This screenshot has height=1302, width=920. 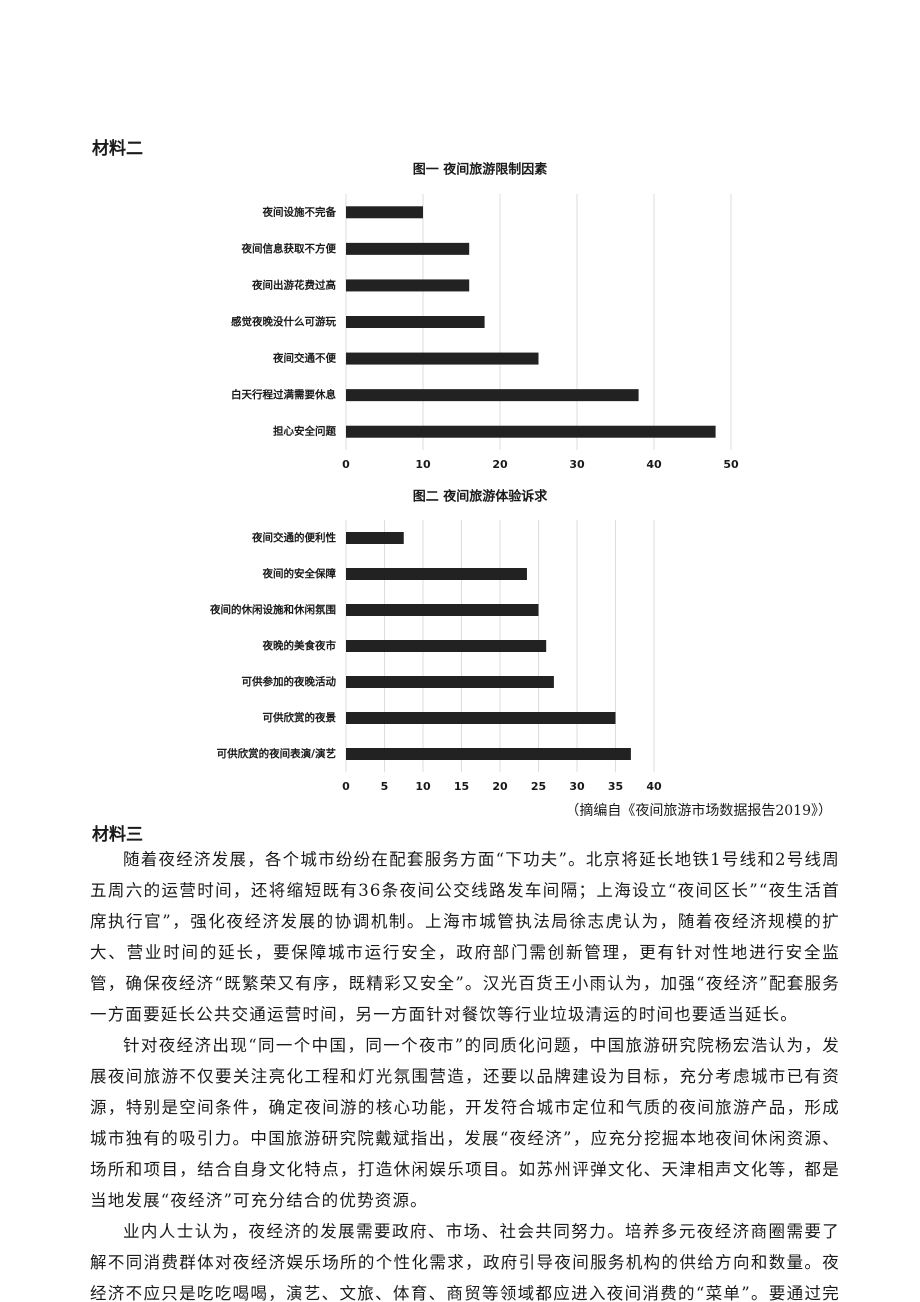 I want to click on y-tick-label: 白天行程过满需要休息, so click(x=283, y=394).